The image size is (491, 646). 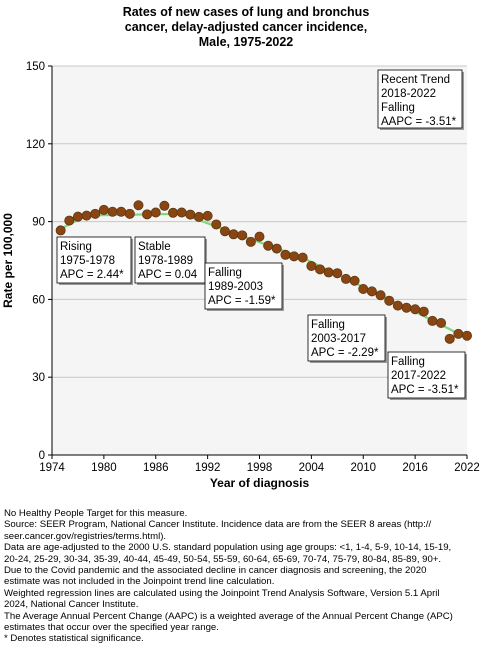 I want to click on y-tick-label: 120, so click(x=35, y=145).